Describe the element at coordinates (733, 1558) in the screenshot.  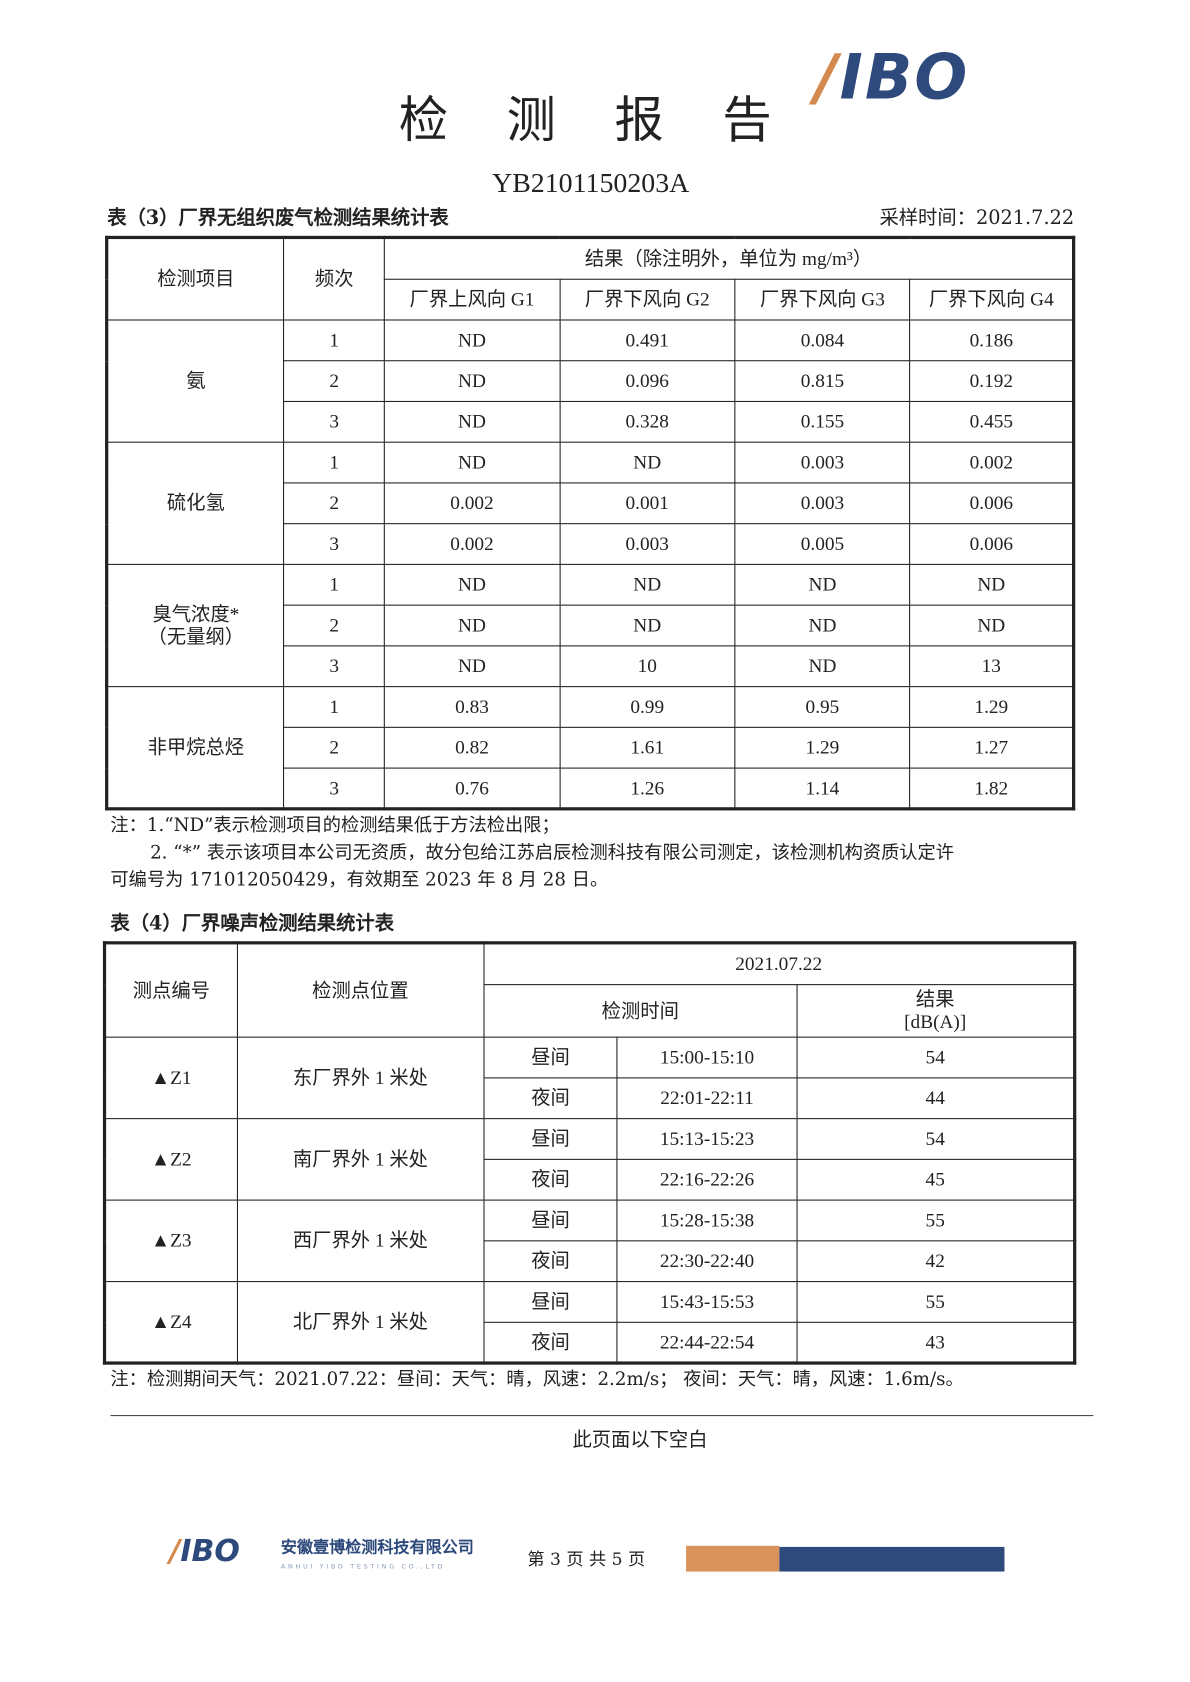
I see `footer-bar-orange` at that location.